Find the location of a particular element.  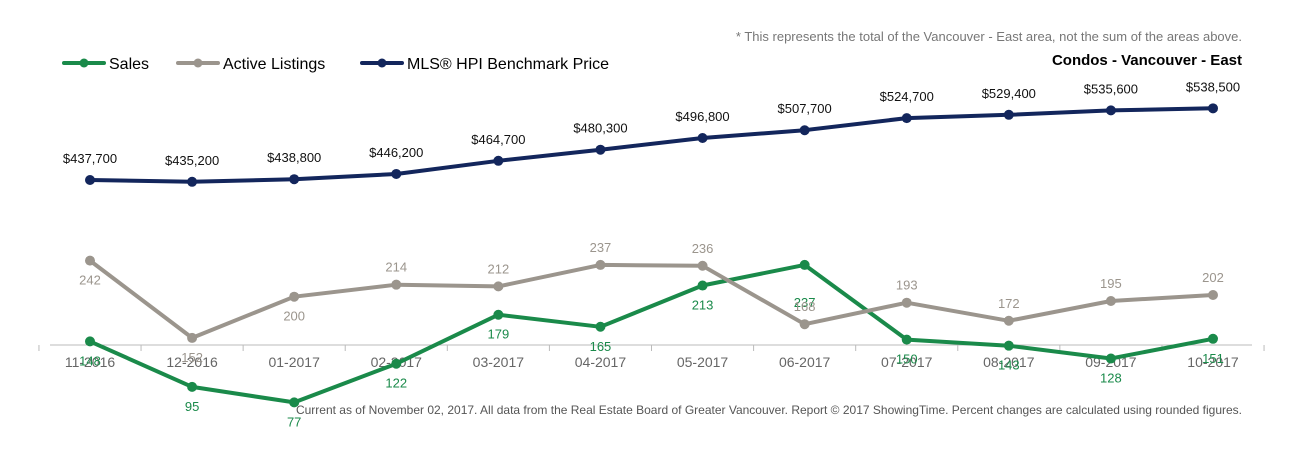

sales-data-label: 150 is located at coordinates (907, 359).